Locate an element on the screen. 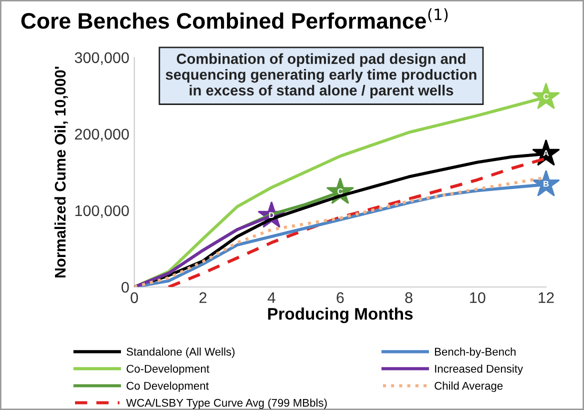 The image size is (584, 410). y-axis-title: Normalized Cume Oil, 10,000' is located at coordinates (61, 172).